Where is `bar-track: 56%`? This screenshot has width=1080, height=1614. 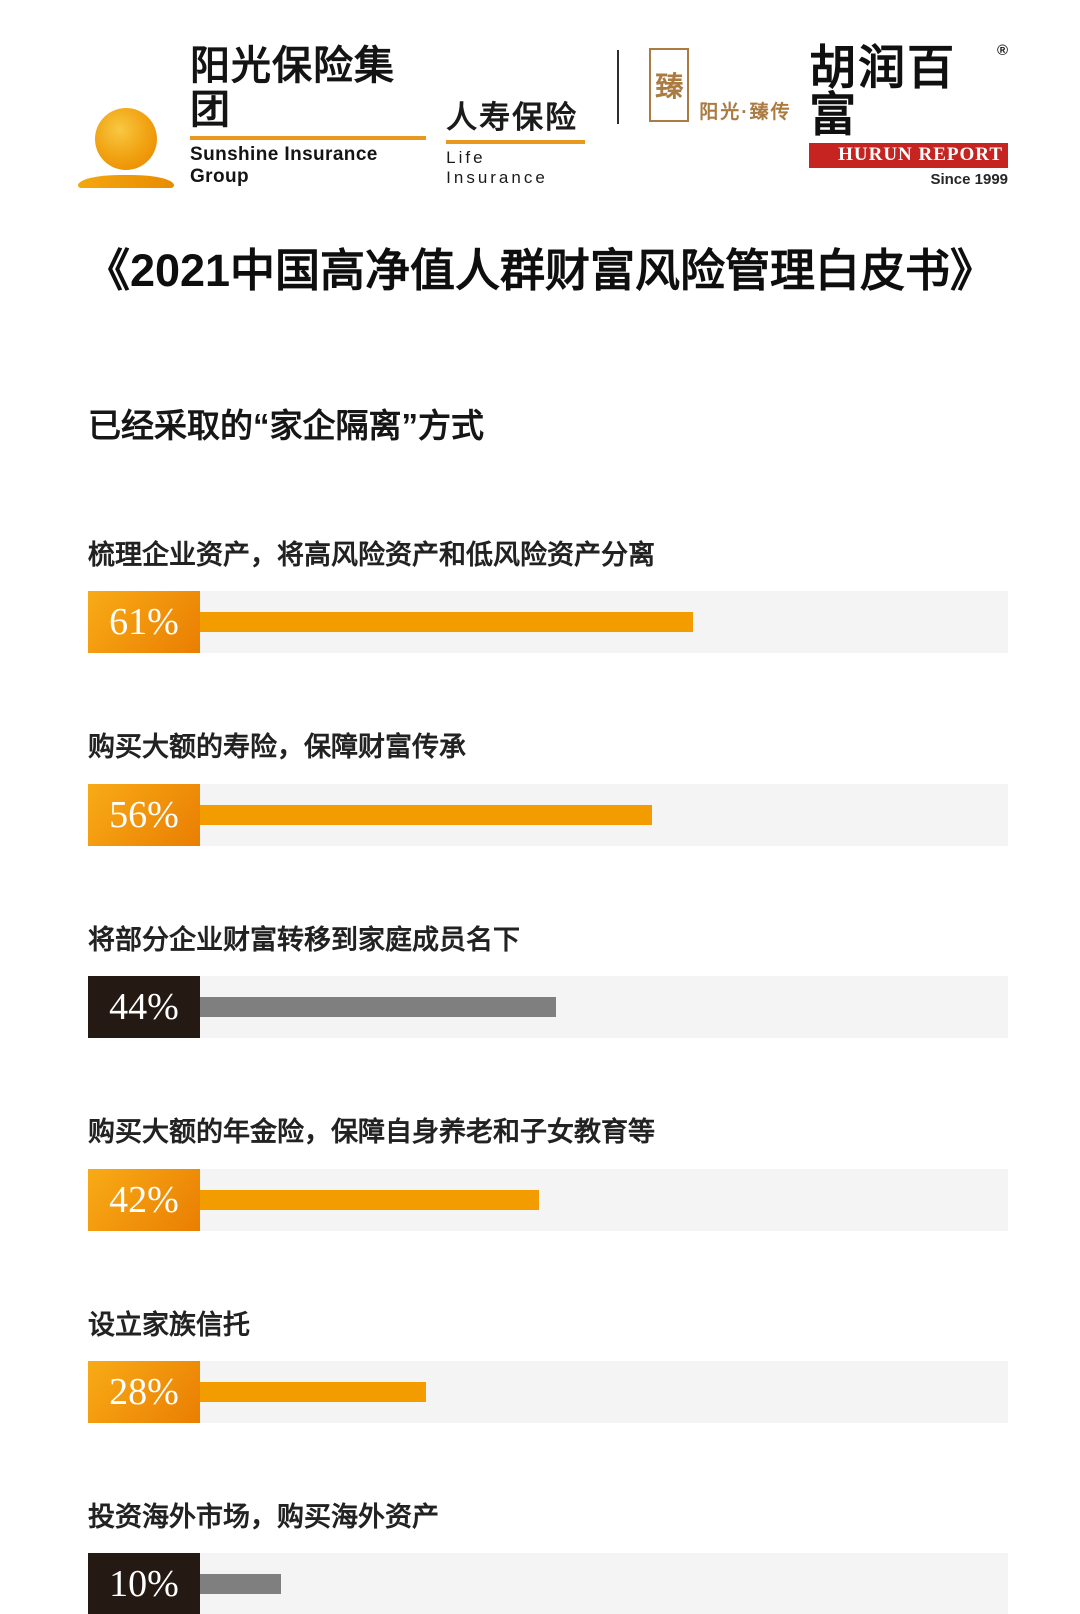
bar-track: 56% is located at coordinates (548, 814).